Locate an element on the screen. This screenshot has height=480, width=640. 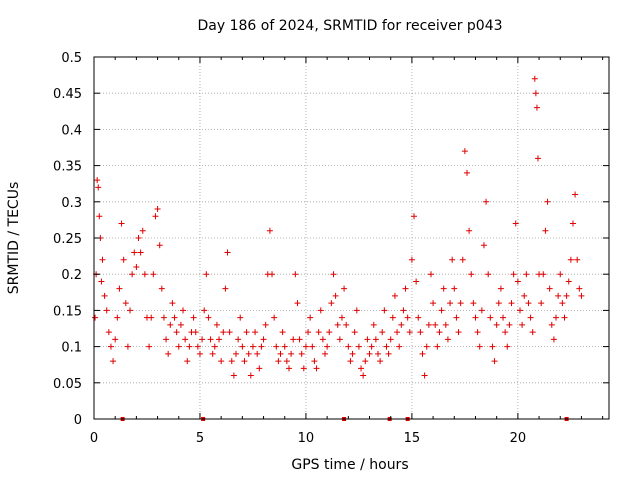
x-axis-label: GPS time / hours is located at coordinates (350, 465).